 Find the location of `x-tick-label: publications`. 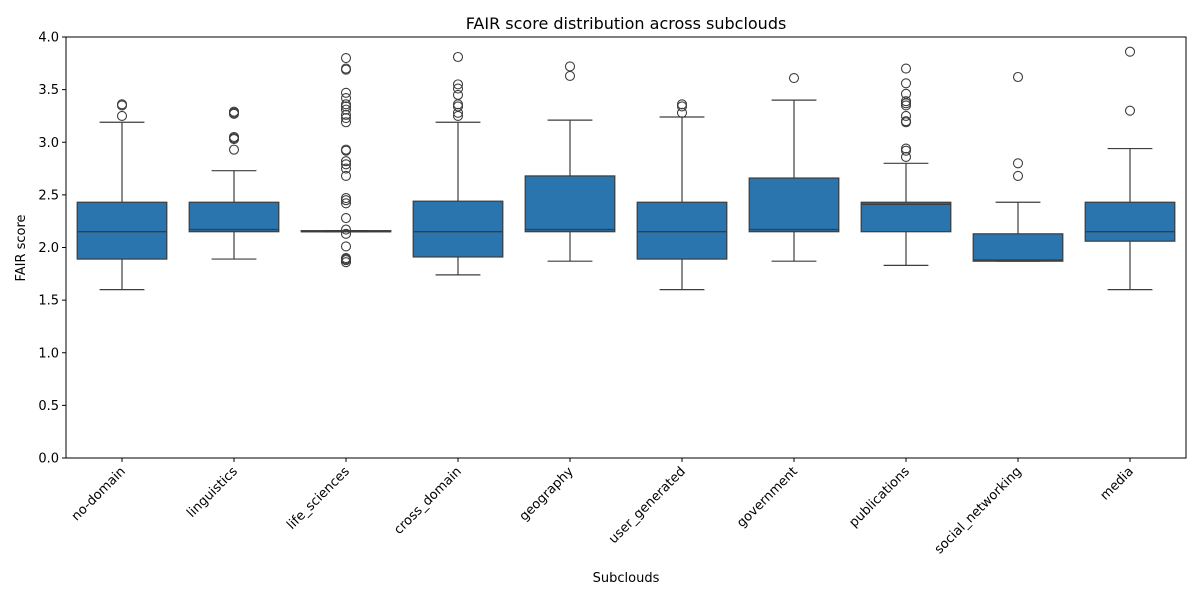

x-tick-label: publications is located at coordinates (880, 497).